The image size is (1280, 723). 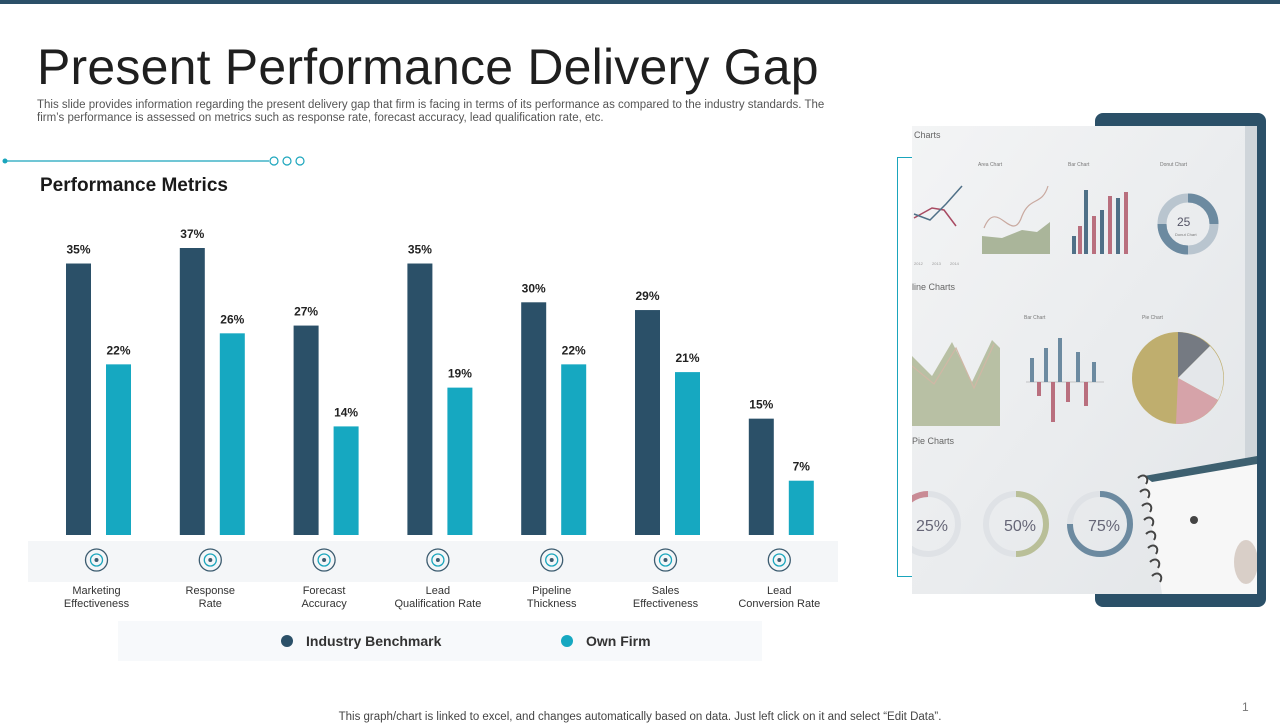 What do you see at coordinates (647, 296) in the screenshot?
I see `data-label-industry-benchmark-sales-effectiveness: 29%` at bounding box center [647, 296].